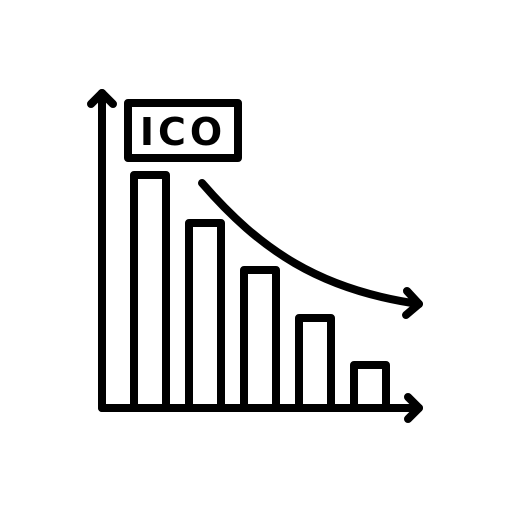 This screenshot has height=512, width=512. Describe the element at coordinates (102, 250) in the screenshot. I see `y-axis-arrow-icon` at that location.